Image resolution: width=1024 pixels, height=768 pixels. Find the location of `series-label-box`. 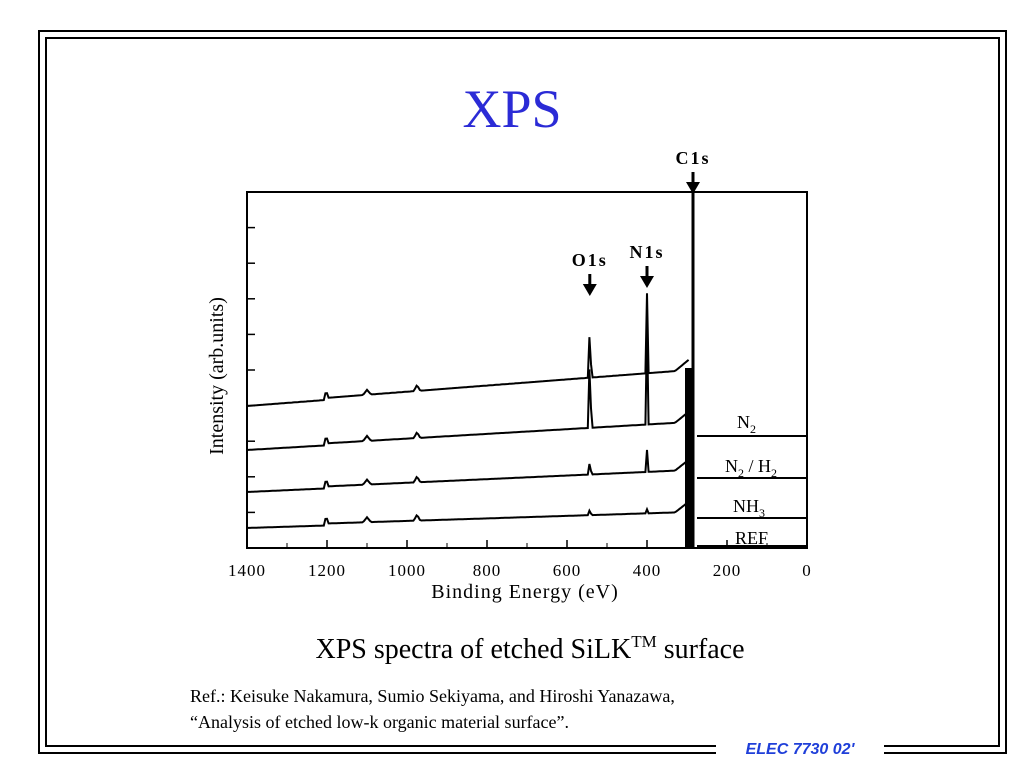

series-label-box is located at coordinates (752, 491).